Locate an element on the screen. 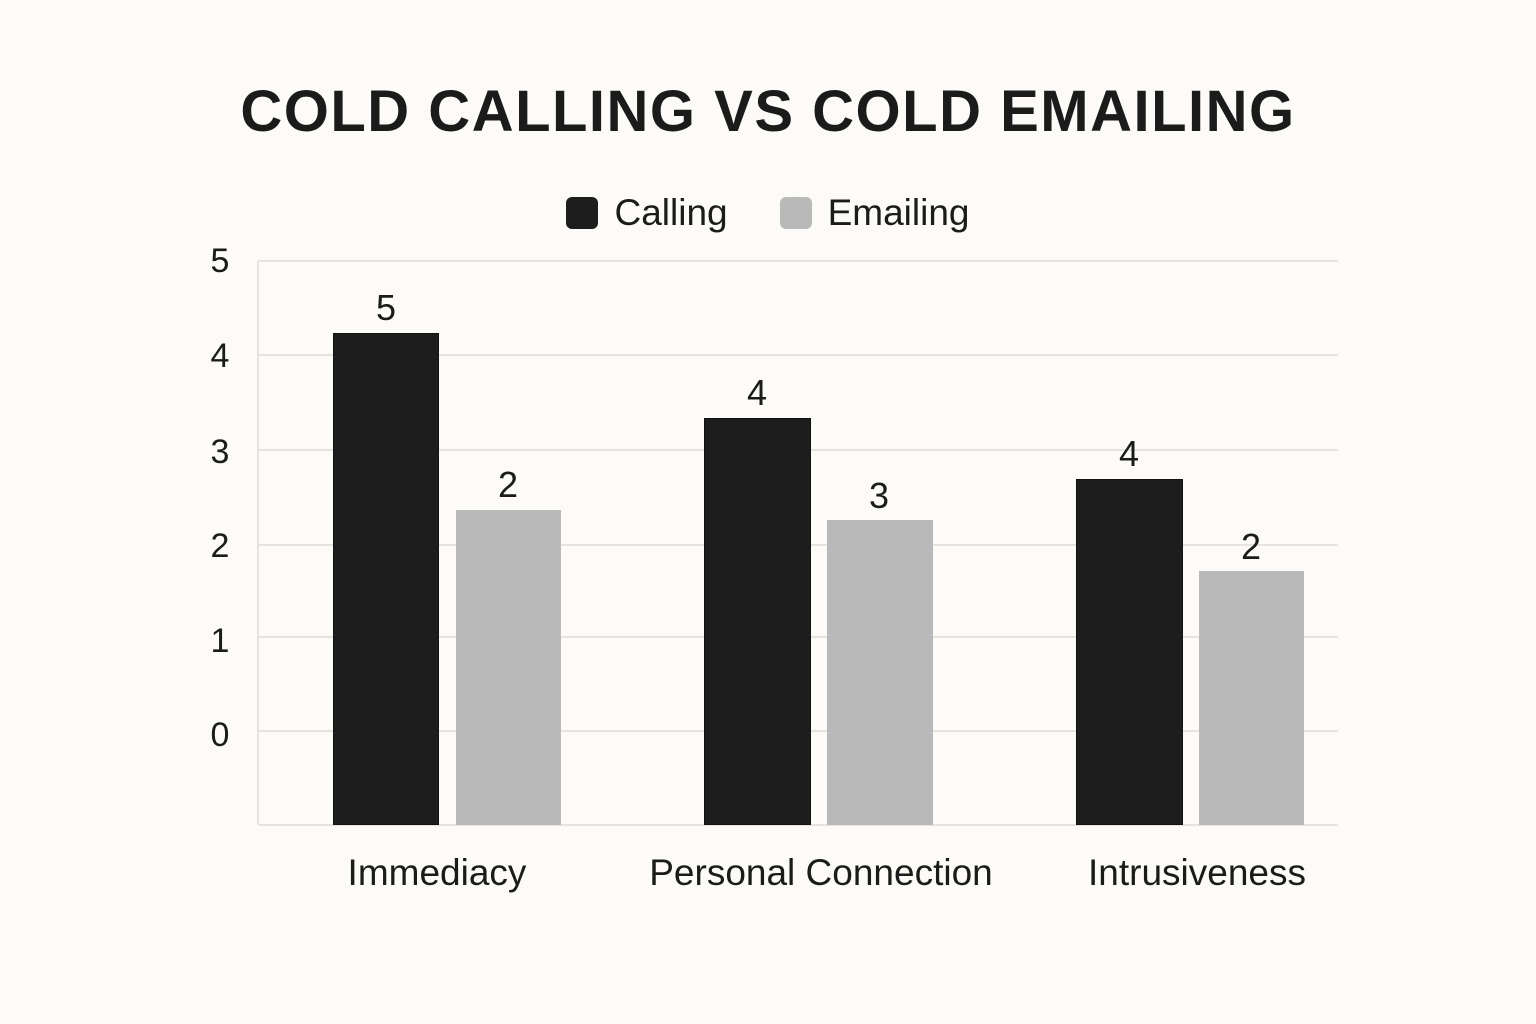 This screenshot has width=1536, height=1024. bar-immediacy-emailing is located at coordinates (508, 667).